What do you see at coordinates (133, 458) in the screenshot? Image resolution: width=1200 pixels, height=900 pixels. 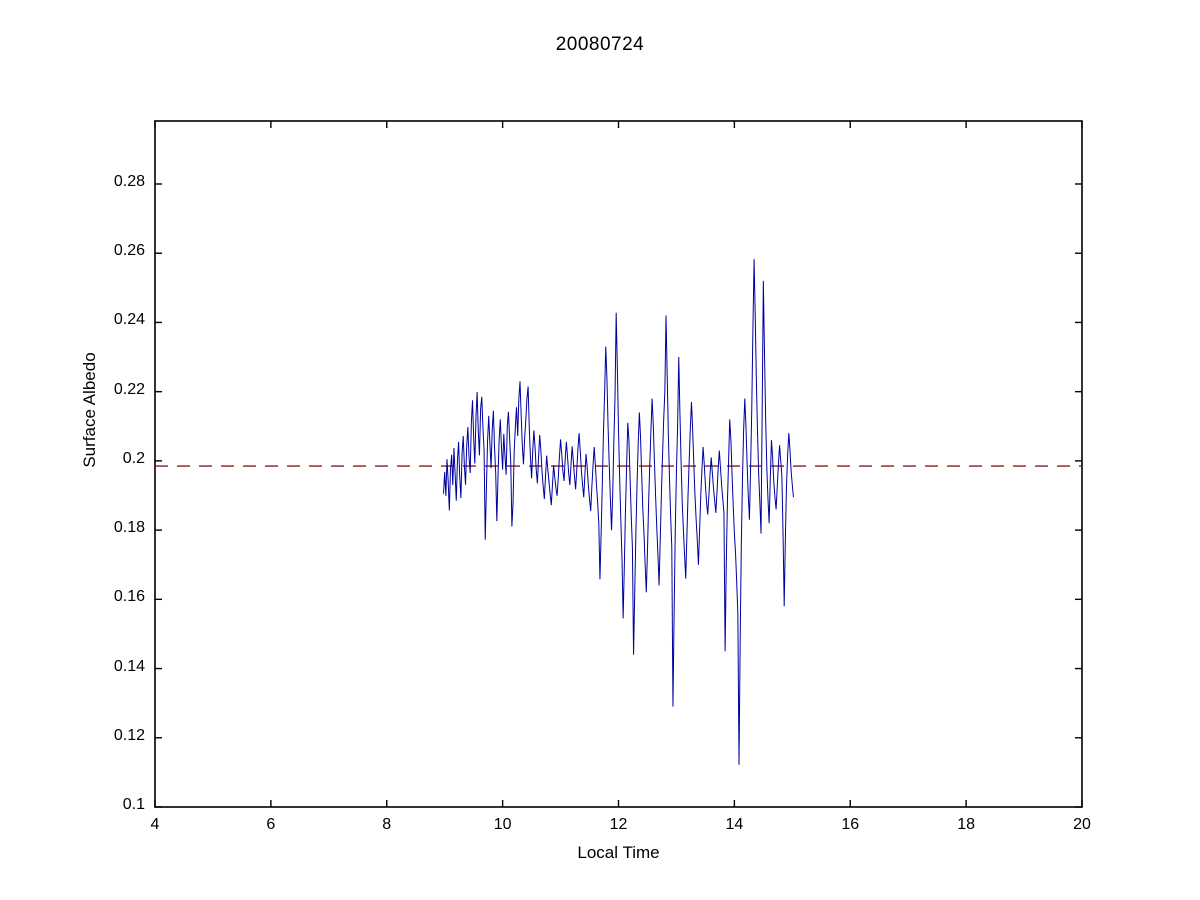 I see `y-tick-label: 0.2` at bounding box center [133, 458].